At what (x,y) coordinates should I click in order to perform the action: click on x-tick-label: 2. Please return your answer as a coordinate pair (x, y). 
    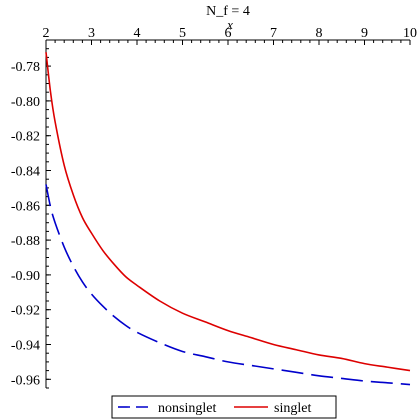
    Looking at the image, I should click on (46, 33).